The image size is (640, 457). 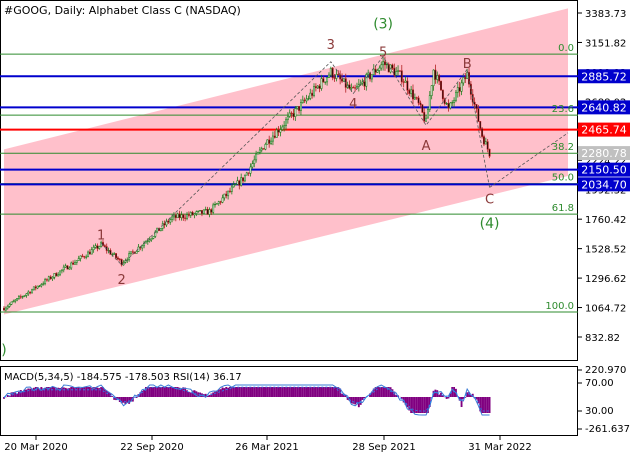 I want to click on time-tick-label: 26 Mar 2021, so click(x=266, y=447).